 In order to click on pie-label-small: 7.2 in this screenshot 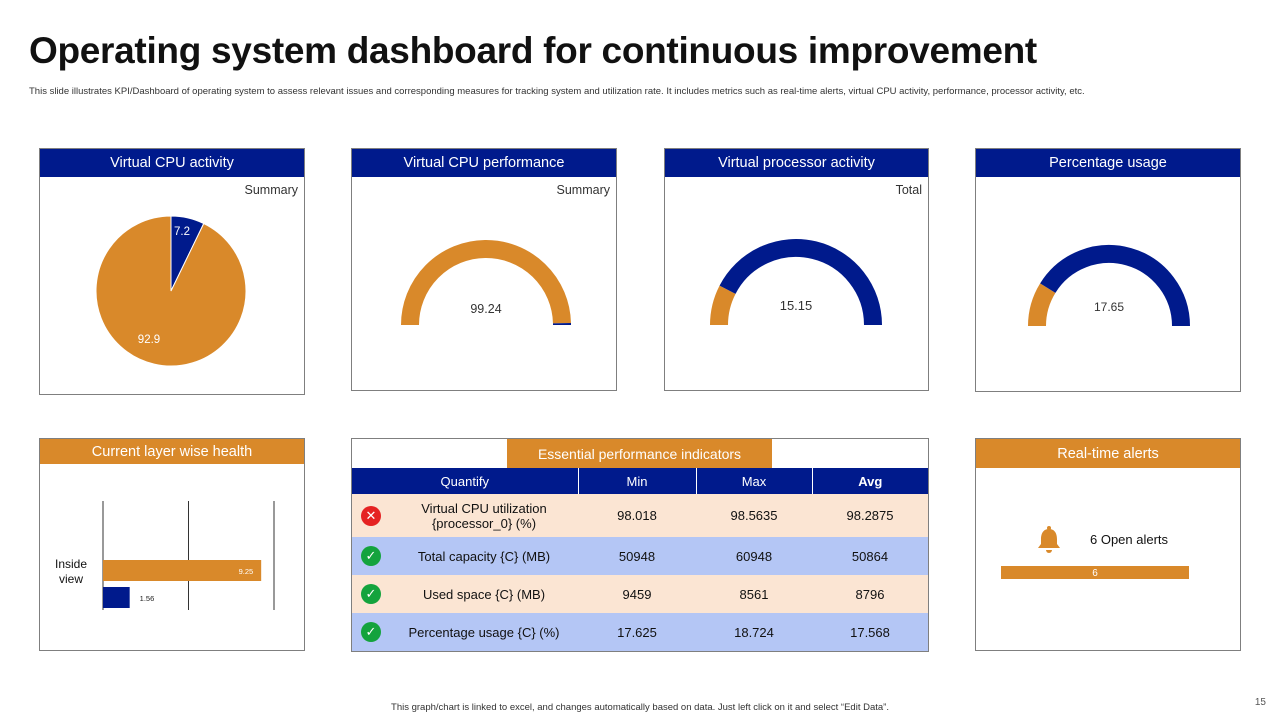, I will do `click(182, 232)`.